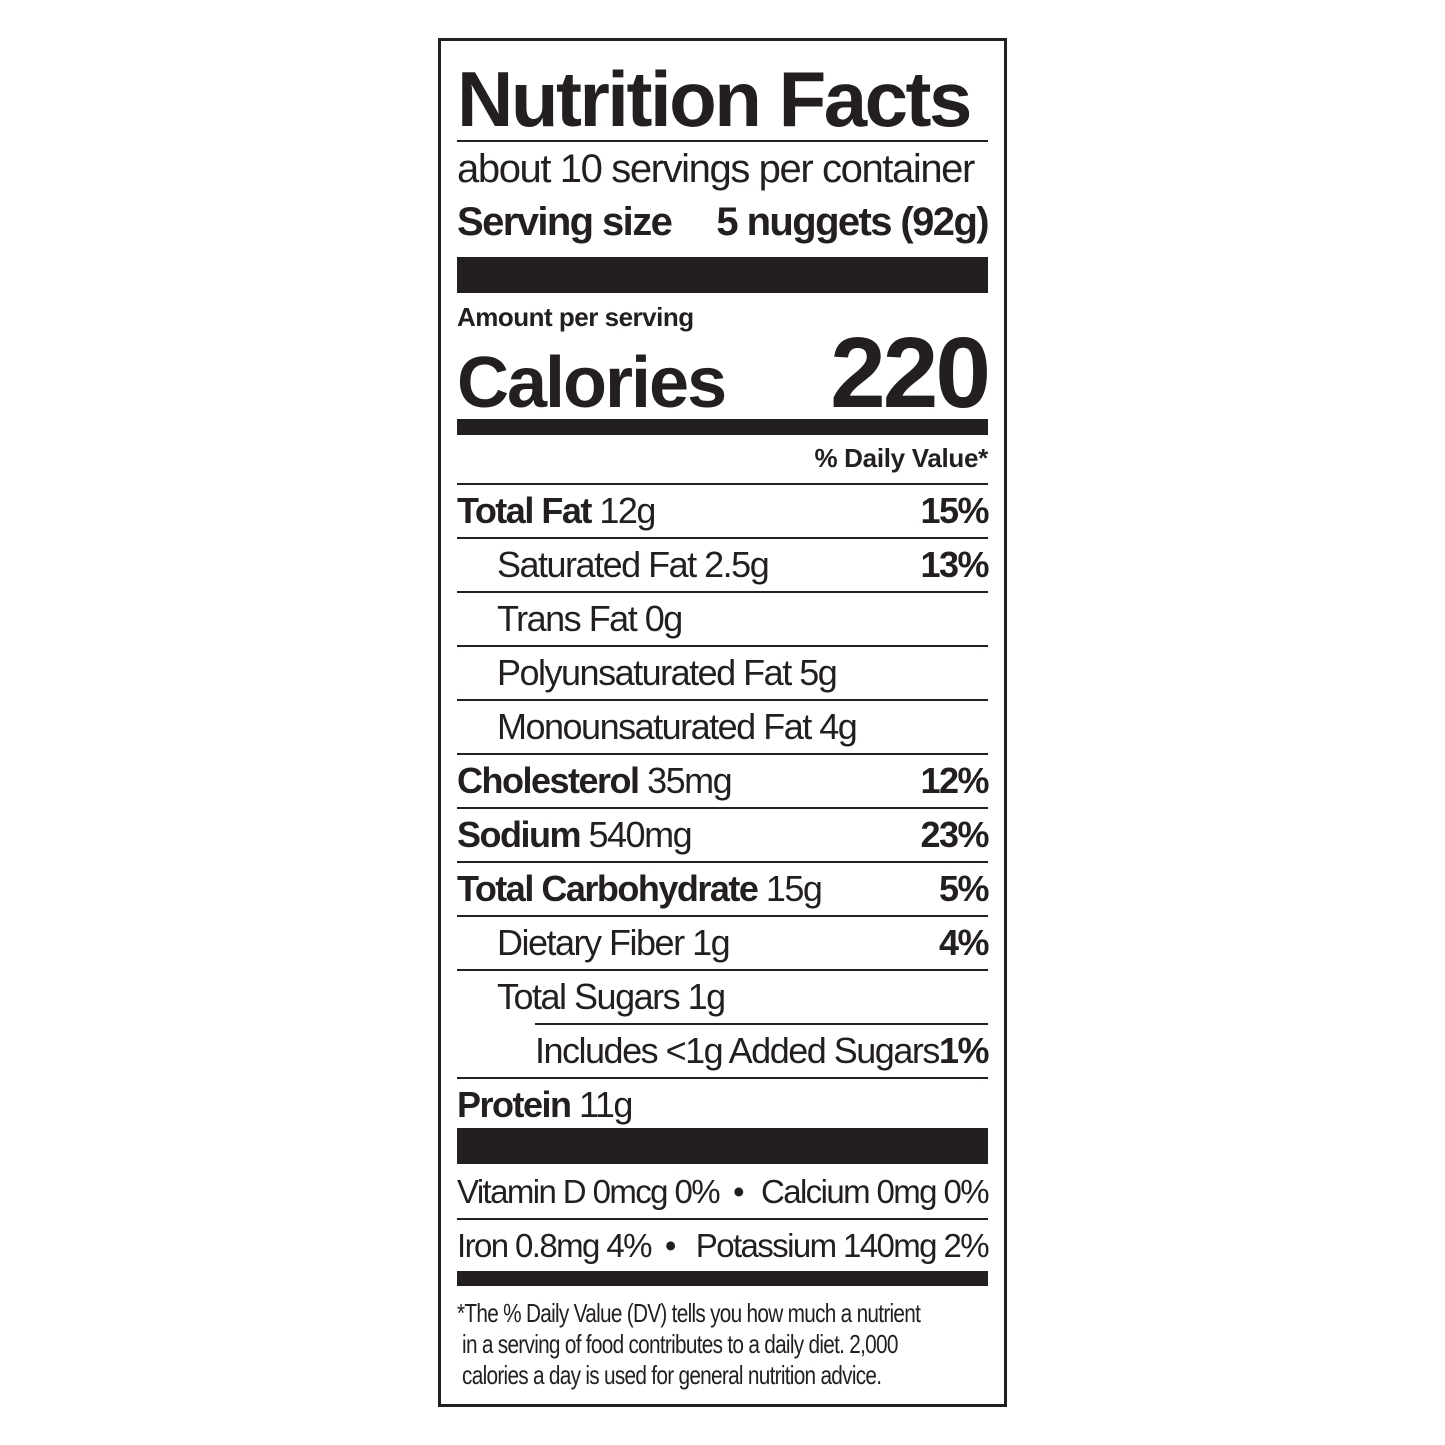 The image size is (1445, 1445). What do you see at coordinates (554, 1245) in the screenshot?
I see `vitamin-left: Iron 0.8mg 4%` at bounding box center [554, 1245].